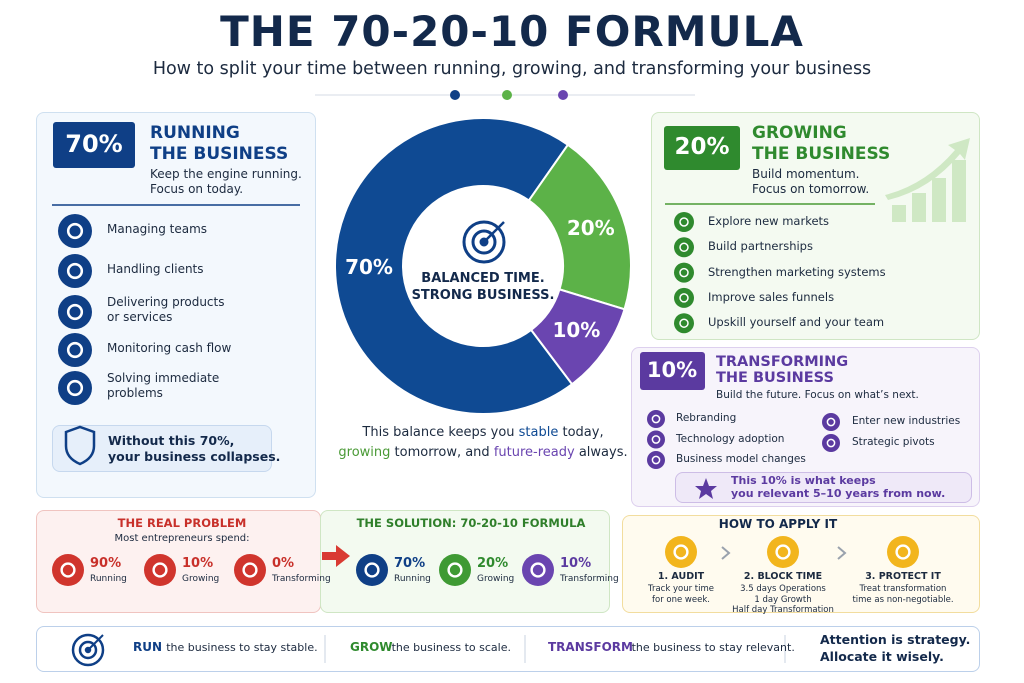 The height and width of the screenshot is (683, 1024). I want to click on item-text: Handling clients, so click(155, 269).